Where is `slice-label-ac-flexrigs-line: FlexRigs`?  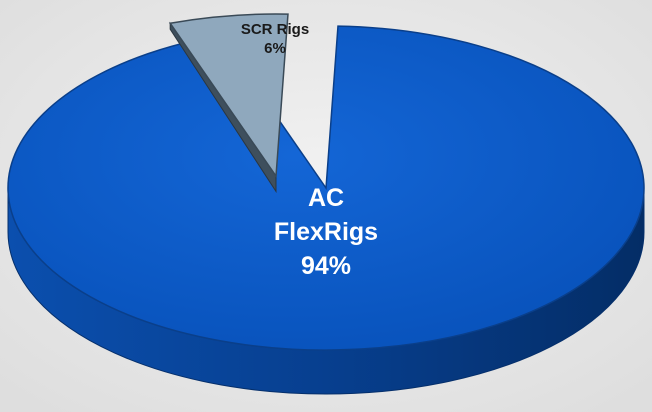 slice-label-ac-flexrigs-line: FlexRigs is located at coordinates (326, 232).